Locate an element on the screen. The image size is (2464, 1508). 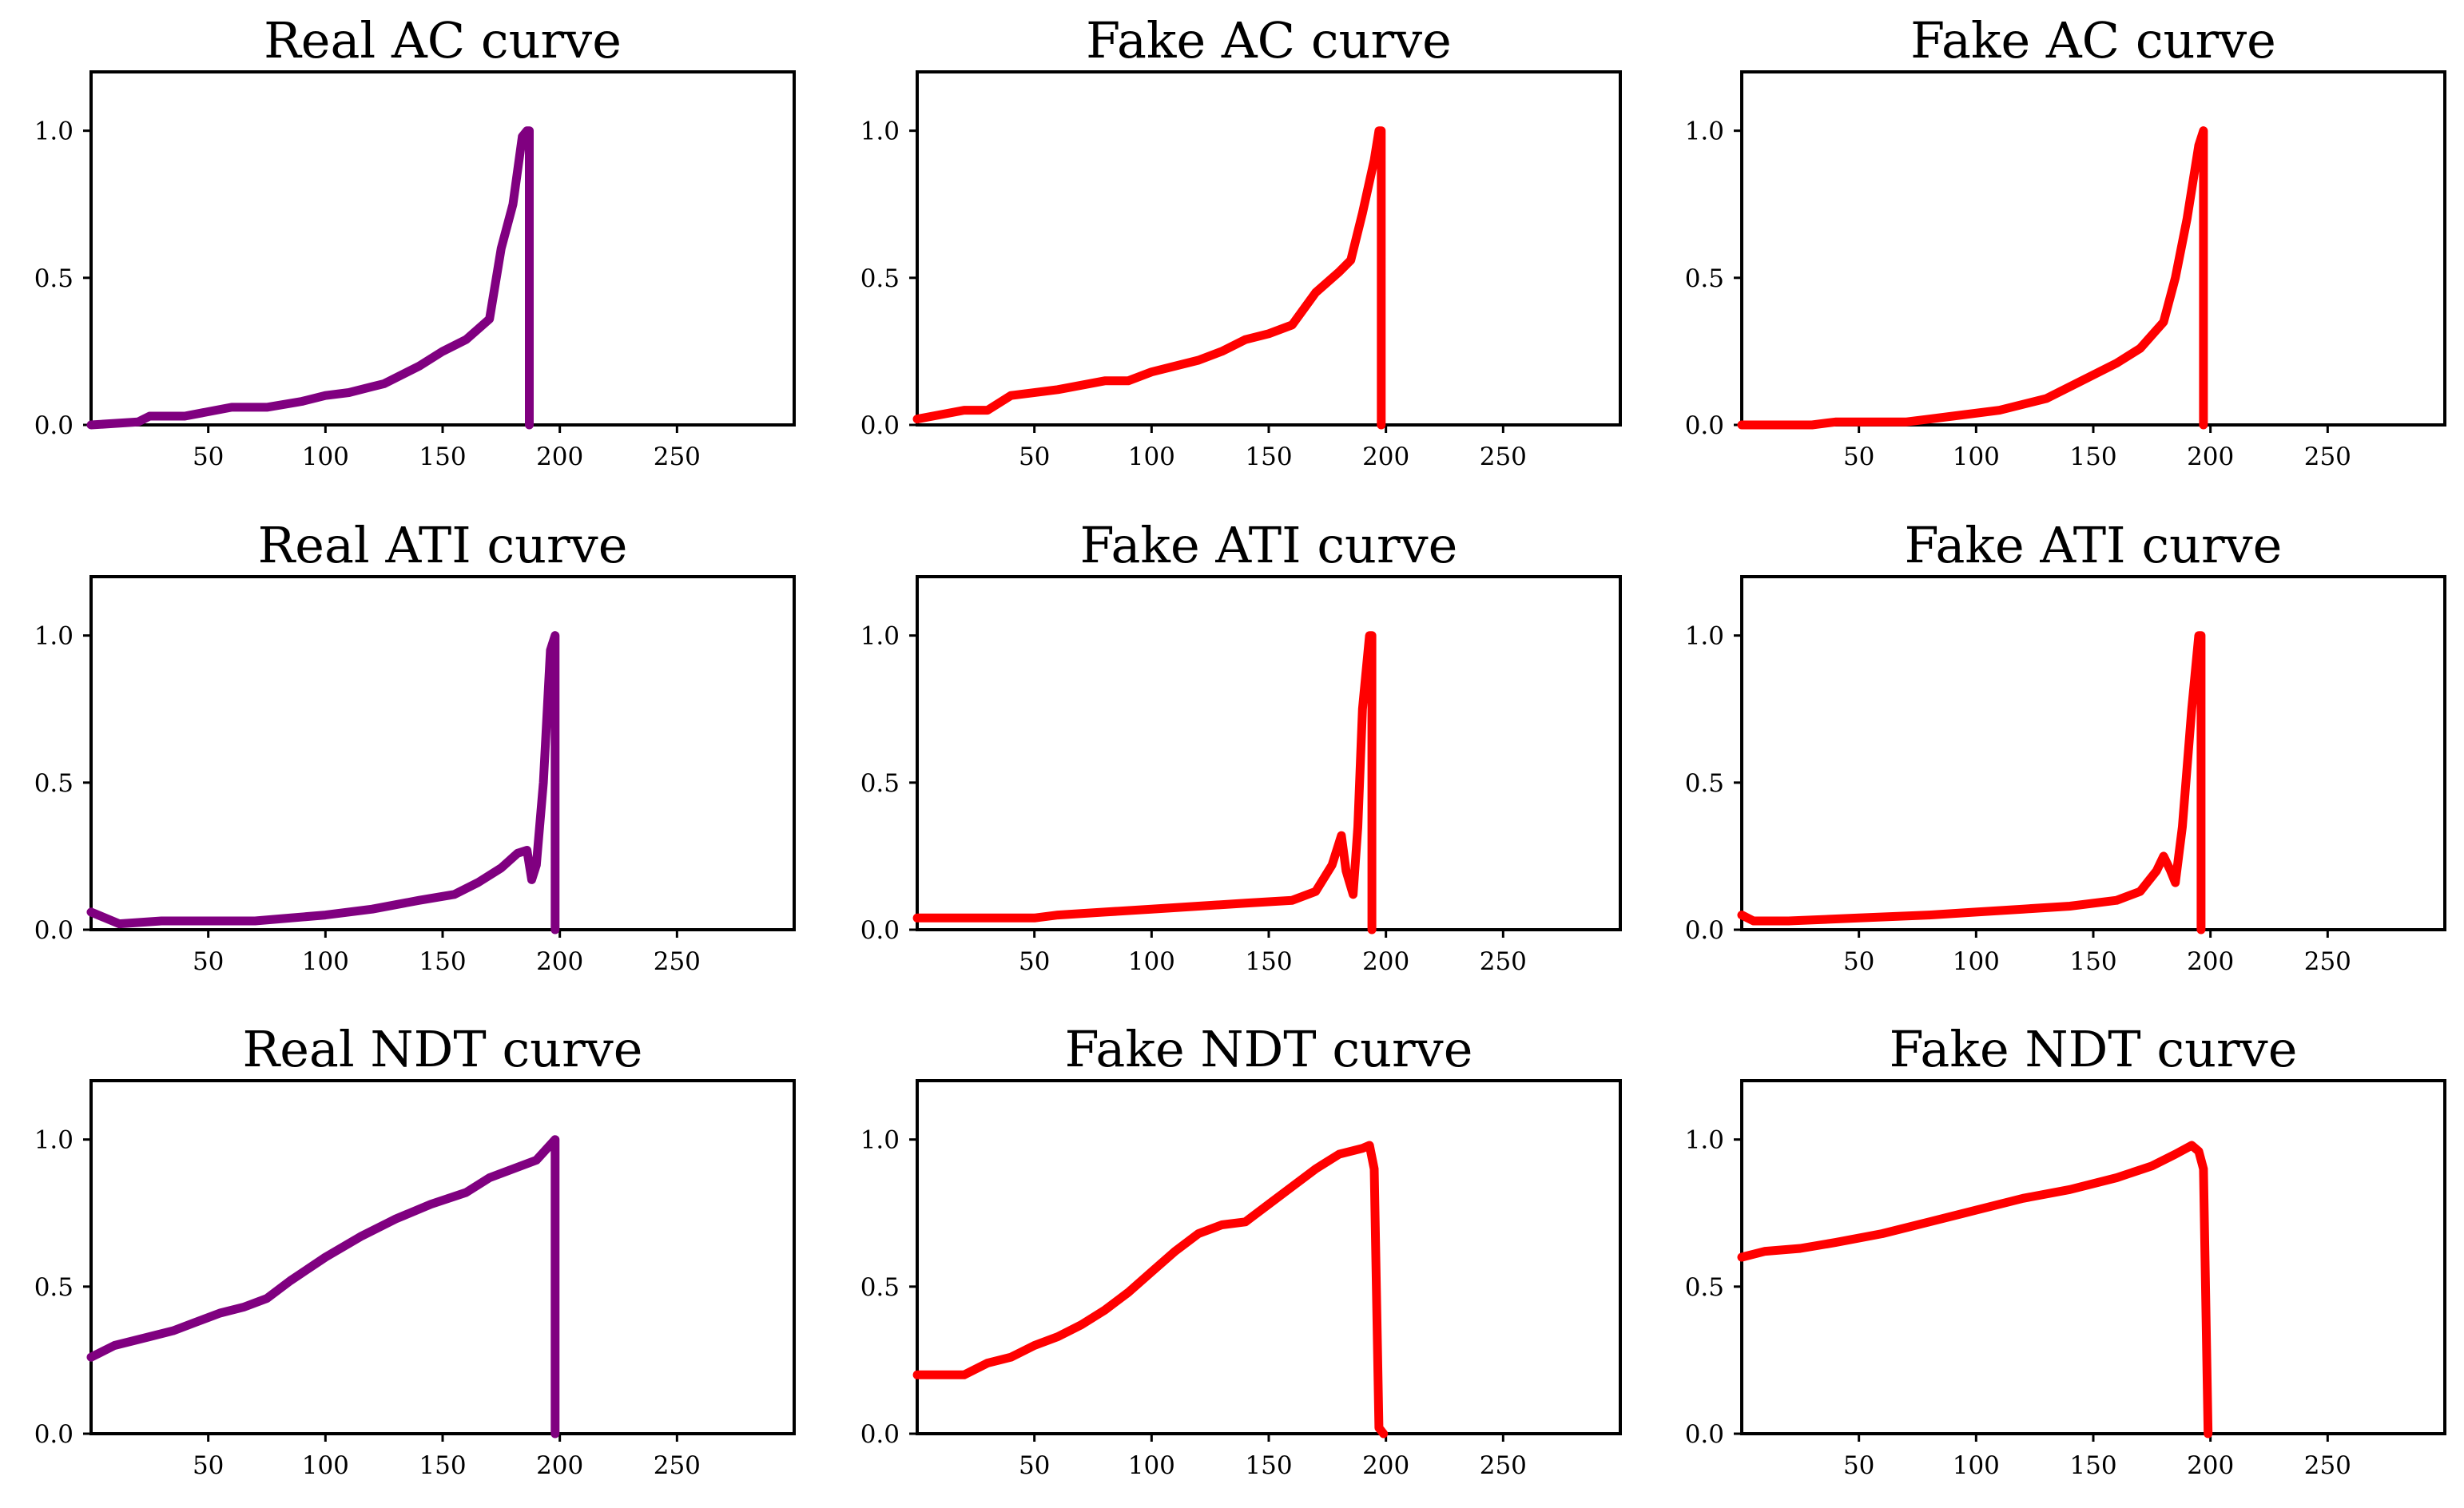
subplot-2: Fake AC curve 50 100 150 200 250 0.0 0.5 1.0 is located at coordinates (1241, 241).